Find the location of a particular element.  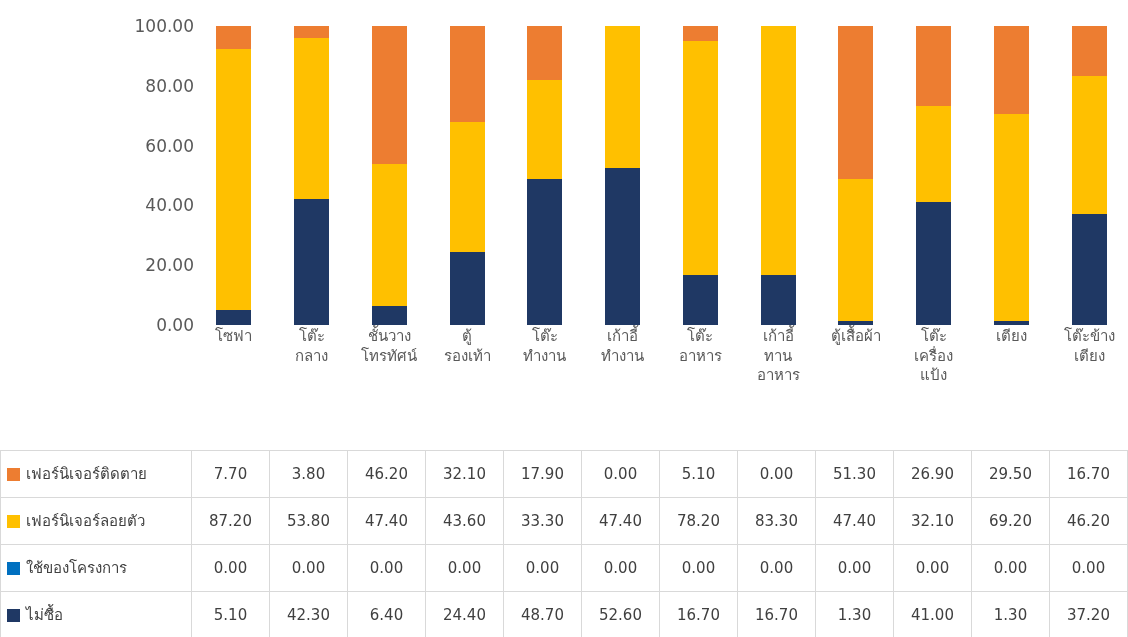

data-label: 51.30 is located at coordinates (854, 474).